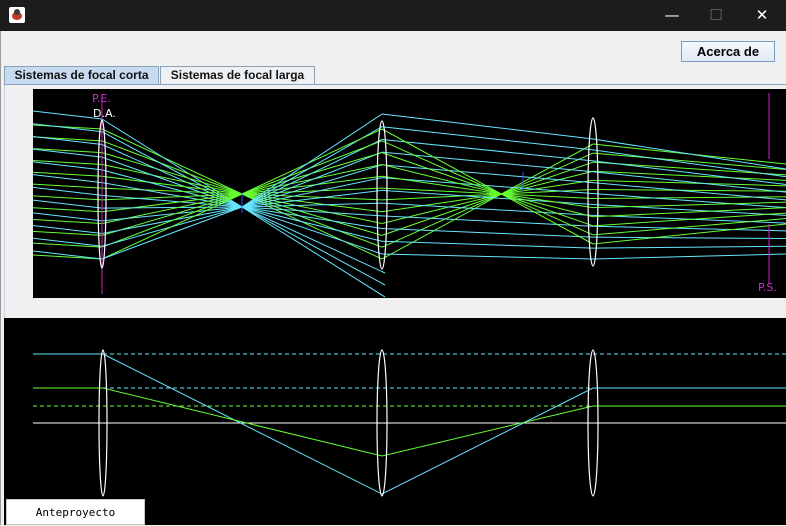 The width and height of the screenshot is (786, 526). What do you see at coordinates (728, 51) in the screenshot?
I see `about-button: Acerca de` at bounding box center [728, 51].